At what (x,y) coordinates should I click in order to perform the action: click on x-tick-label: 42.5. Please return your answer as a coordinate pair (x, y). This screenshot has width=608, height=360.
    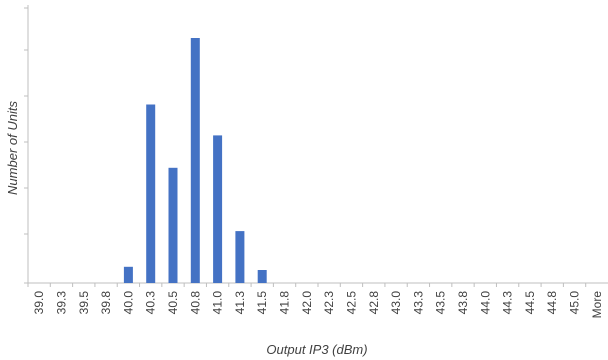
    Looking at the image, I should click on (352, 303).